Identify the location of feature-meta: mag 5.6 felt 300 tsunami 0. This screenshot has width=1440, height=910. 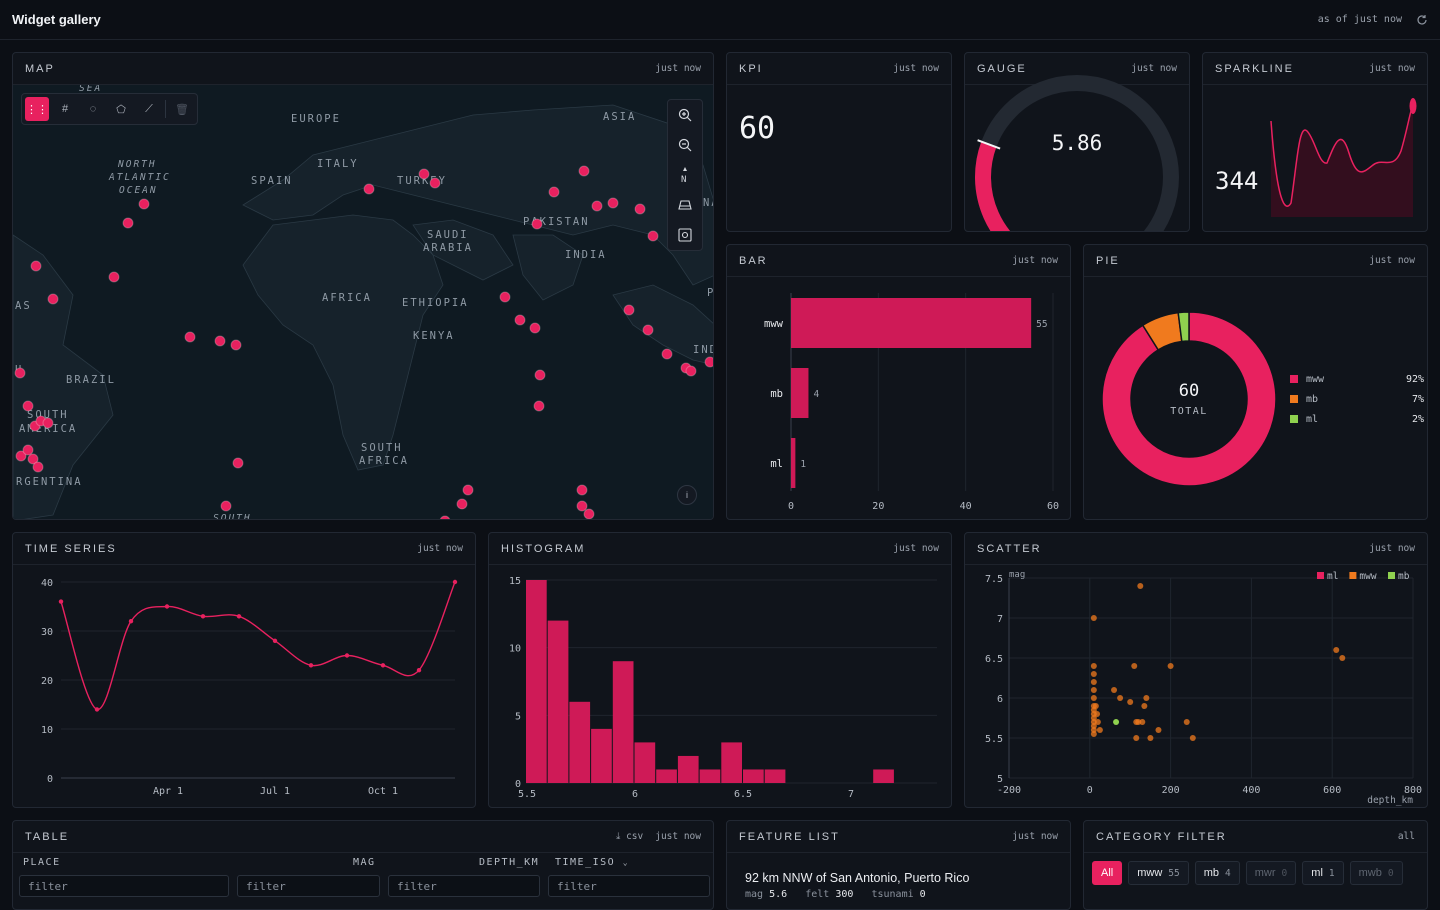
(835, 894).